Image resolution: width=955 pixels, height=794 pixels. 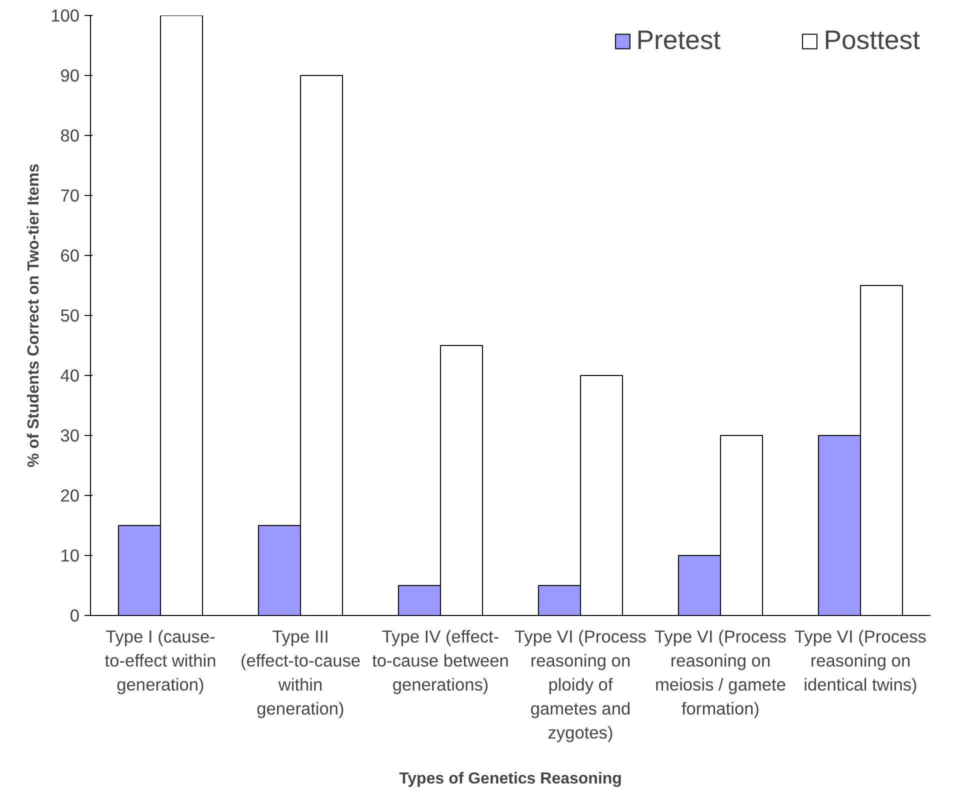 I want to click on y-tick-label: 80, so click(x=70, y=136).